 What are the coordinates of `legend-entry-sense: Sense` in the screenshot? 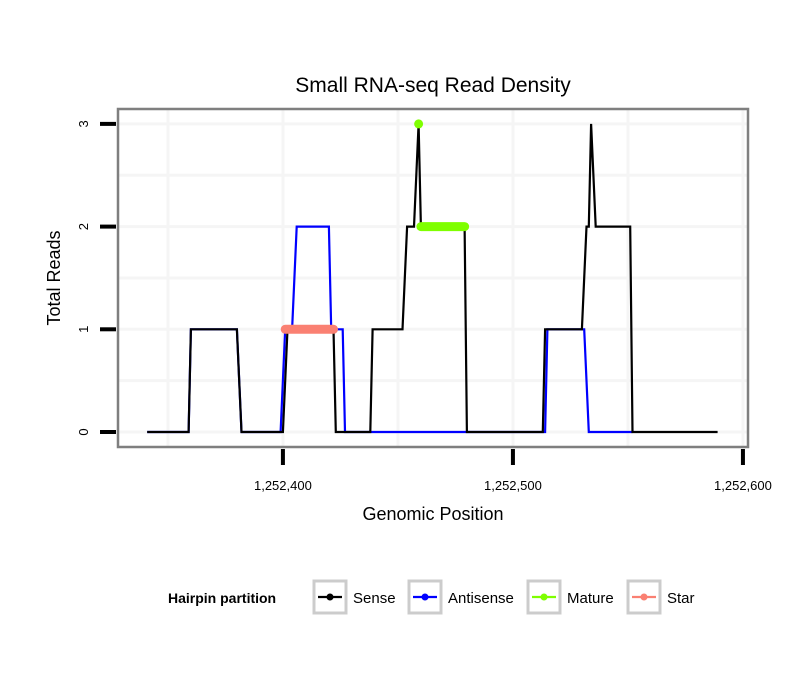 It's located at (354, 597).